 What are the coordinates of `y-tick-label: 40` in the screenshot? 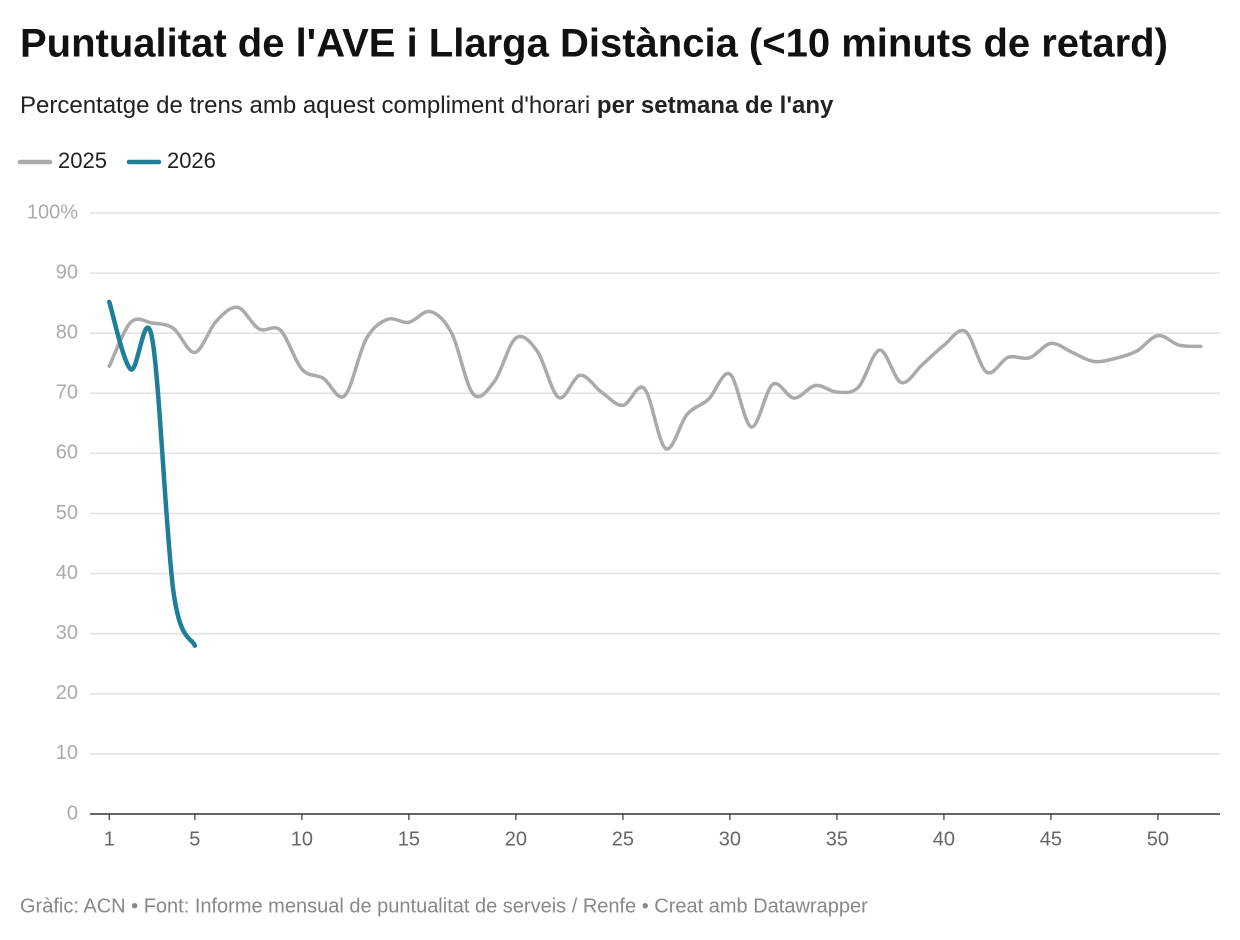 It's located at (67, 573).